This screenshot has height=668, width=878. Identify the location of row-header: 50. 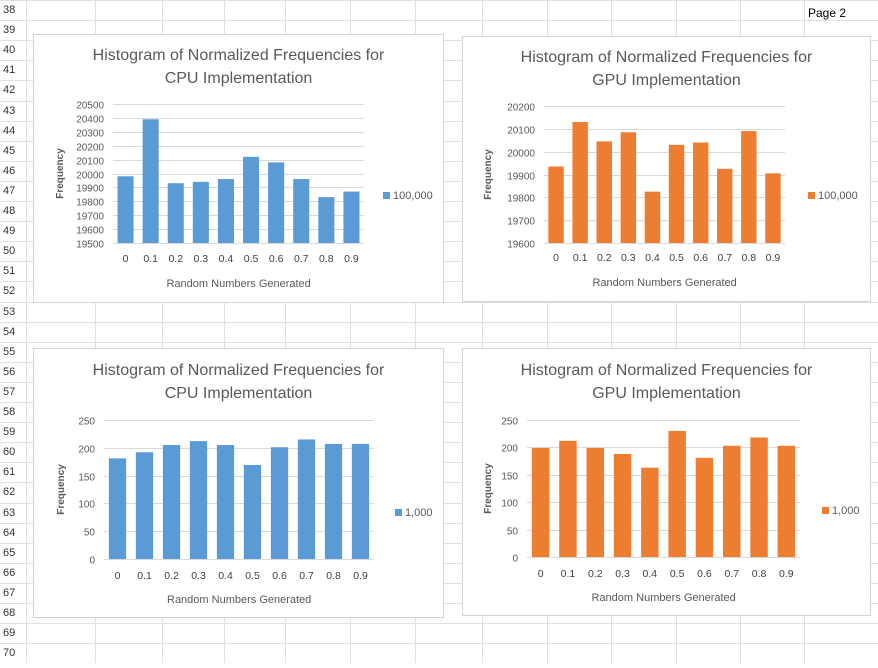
(9, 251).